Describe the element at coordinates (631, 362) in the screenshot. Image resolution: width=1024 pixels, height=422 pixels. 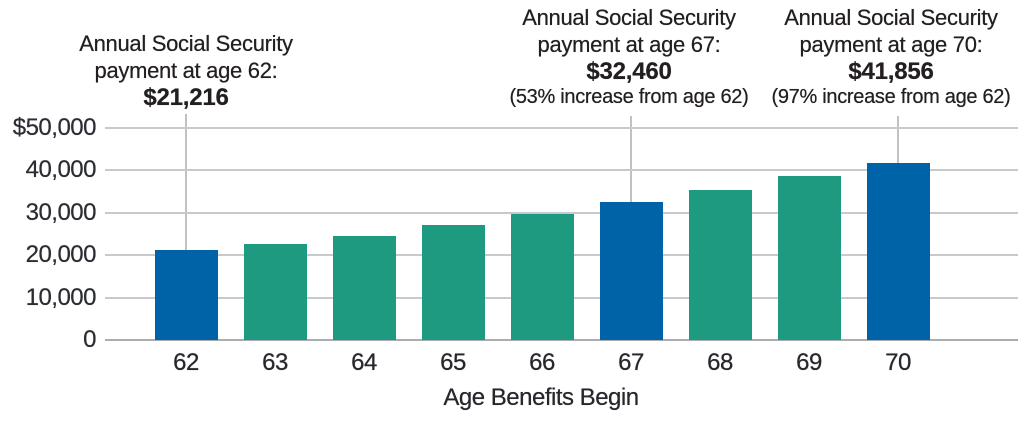
I see `x-tick-label-67: 67` at that location.